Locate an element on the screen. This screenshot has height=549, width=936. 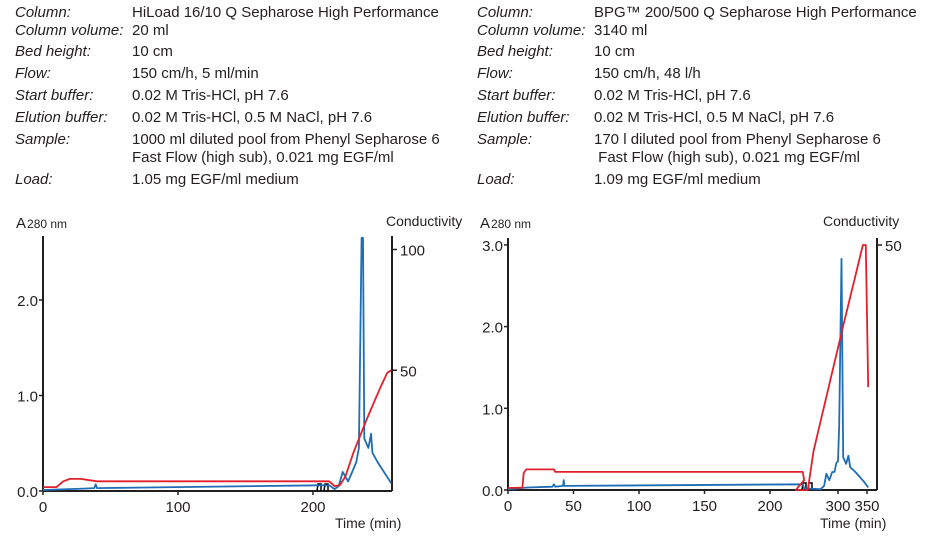
x-tick-label: 150 is located at coordinates (704, 506).